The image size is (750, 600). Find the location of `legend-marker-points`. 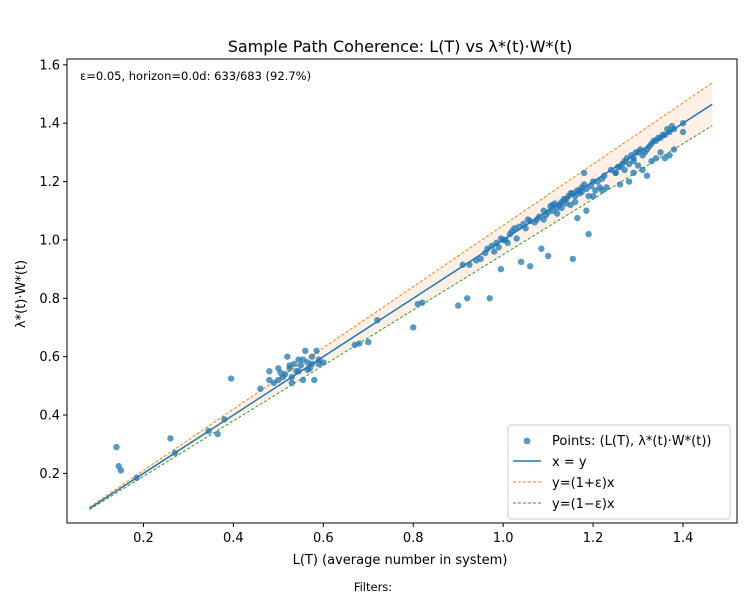

legend-marker-points is located at coordinates (527, 441).